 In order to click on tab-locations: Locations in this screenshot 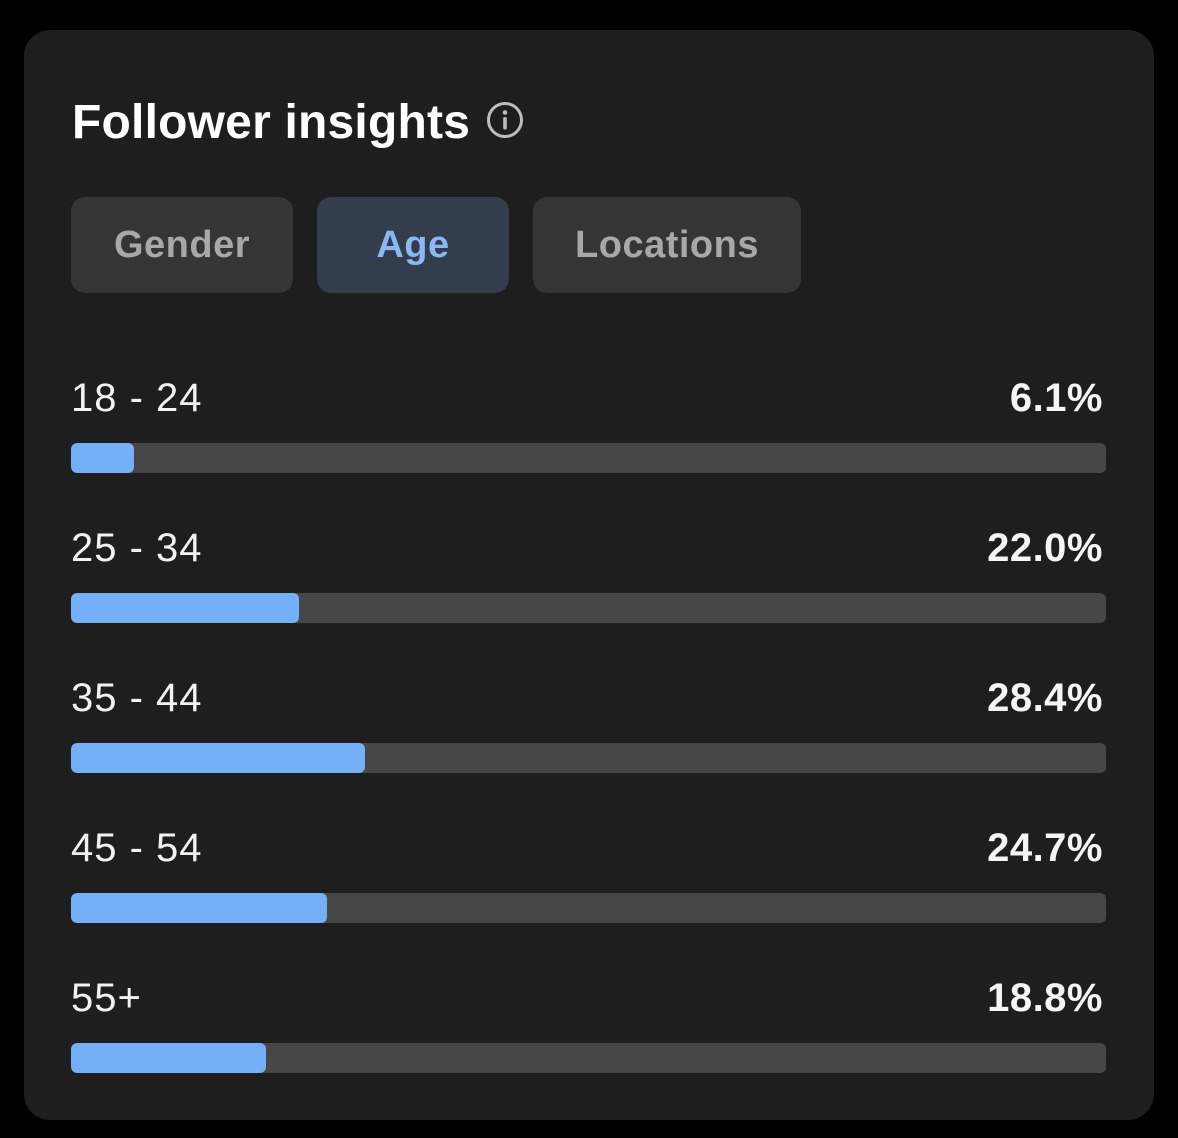, I will do `click(667, 245)`.